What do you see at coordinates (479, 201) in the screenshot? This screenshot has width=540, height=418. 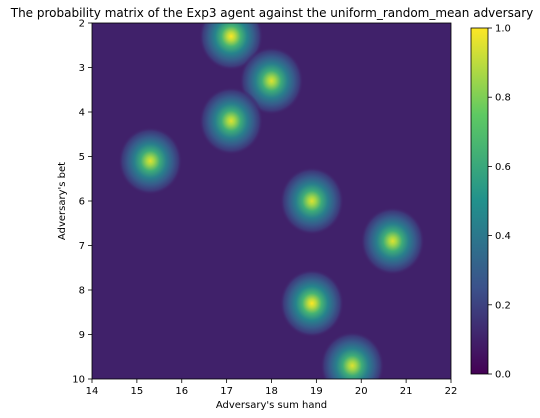 I see `colorbar` at bounding box center [479, 201].